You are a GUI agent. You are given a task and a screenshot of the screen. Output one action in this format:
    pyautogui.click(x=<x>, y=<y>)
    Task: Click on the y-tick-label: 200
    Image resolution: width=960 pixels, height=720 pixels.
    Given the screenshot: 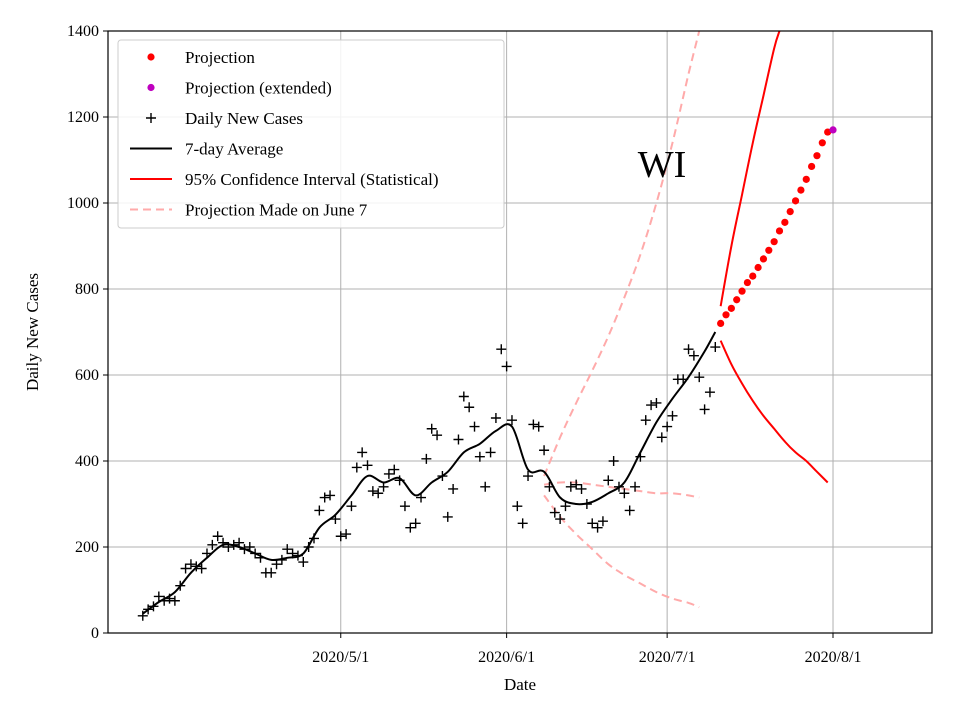 What is the action you would take?
    pyautogui.click(x=87, y=547)
    